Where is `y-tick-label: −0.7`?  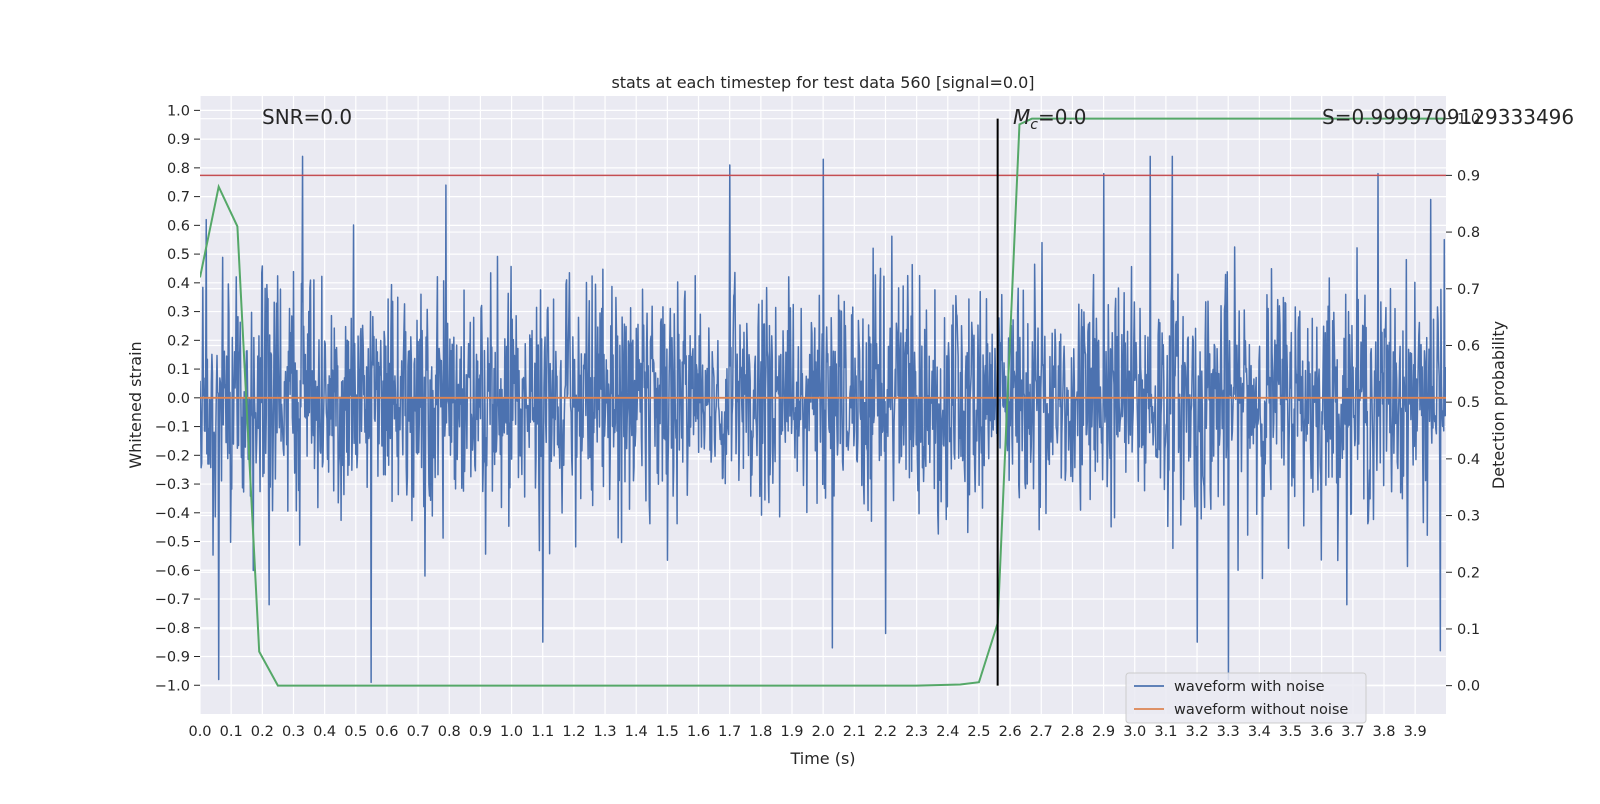 y-tick-label: −0.7 is located at coordinates (172, 600).